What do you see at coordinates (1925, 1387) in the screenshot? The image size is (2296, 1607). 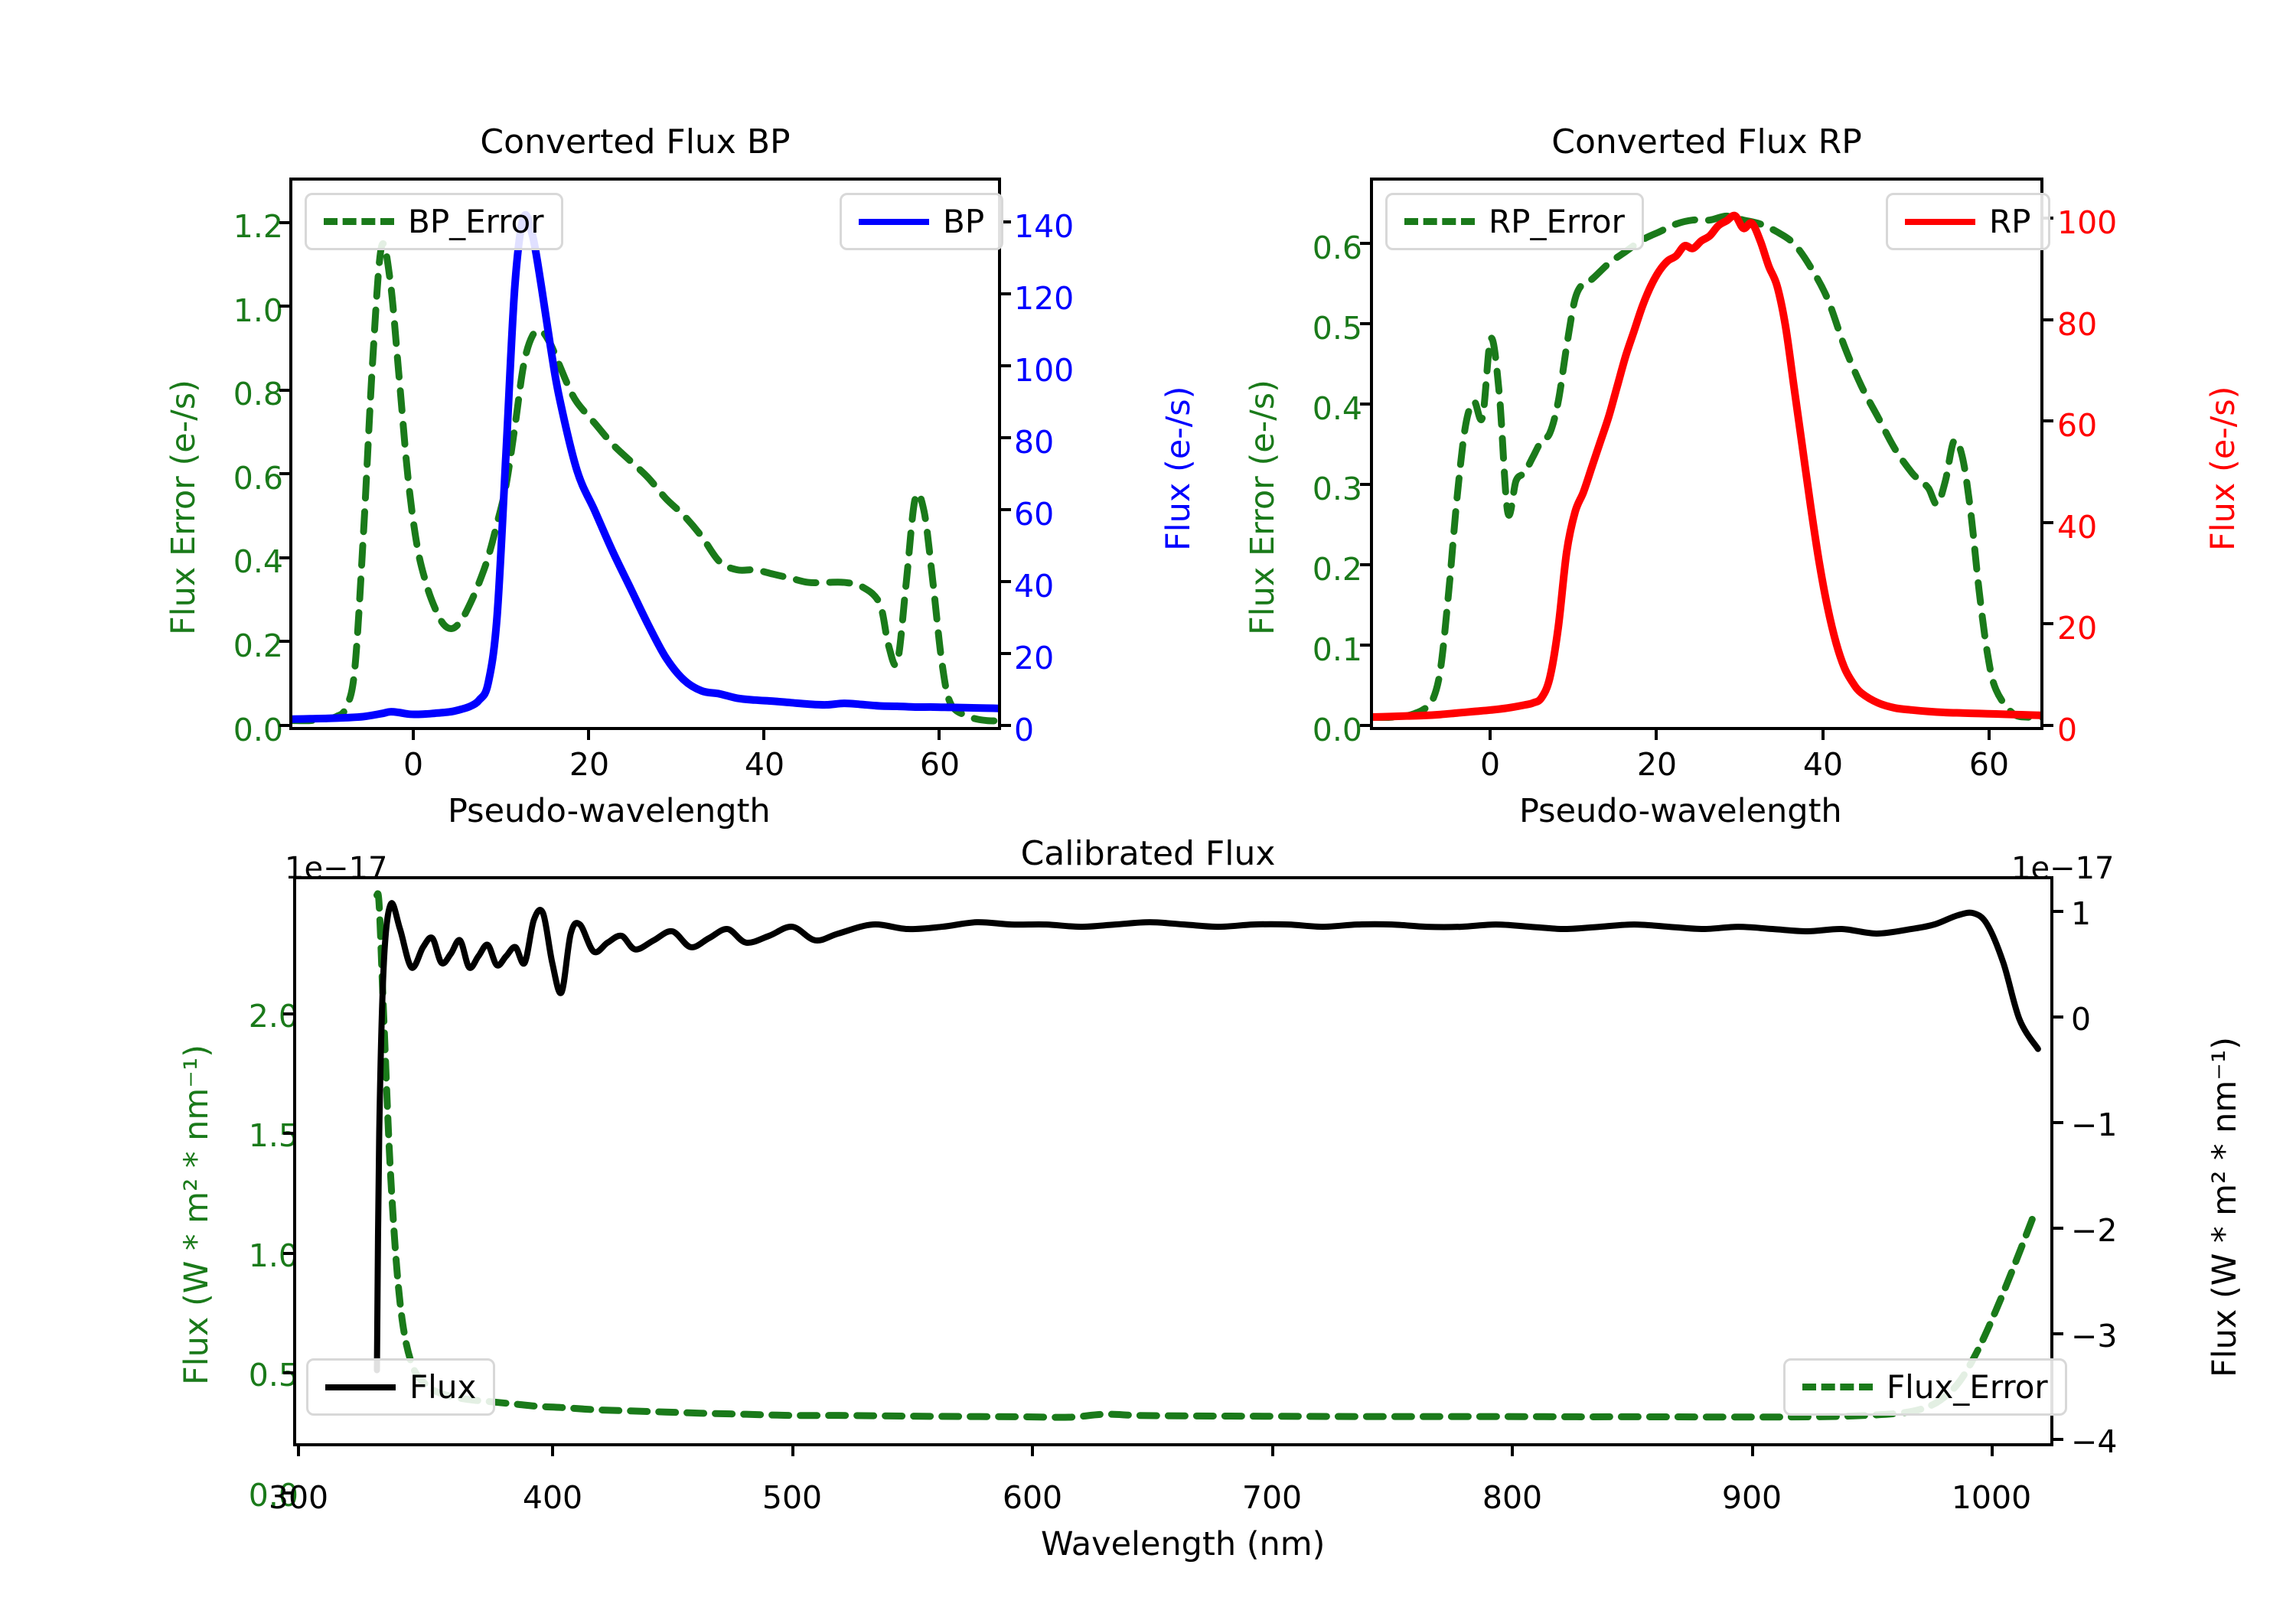 I see `cal-error-legend: Flux_Error` at bounding box center [1925, 1387].